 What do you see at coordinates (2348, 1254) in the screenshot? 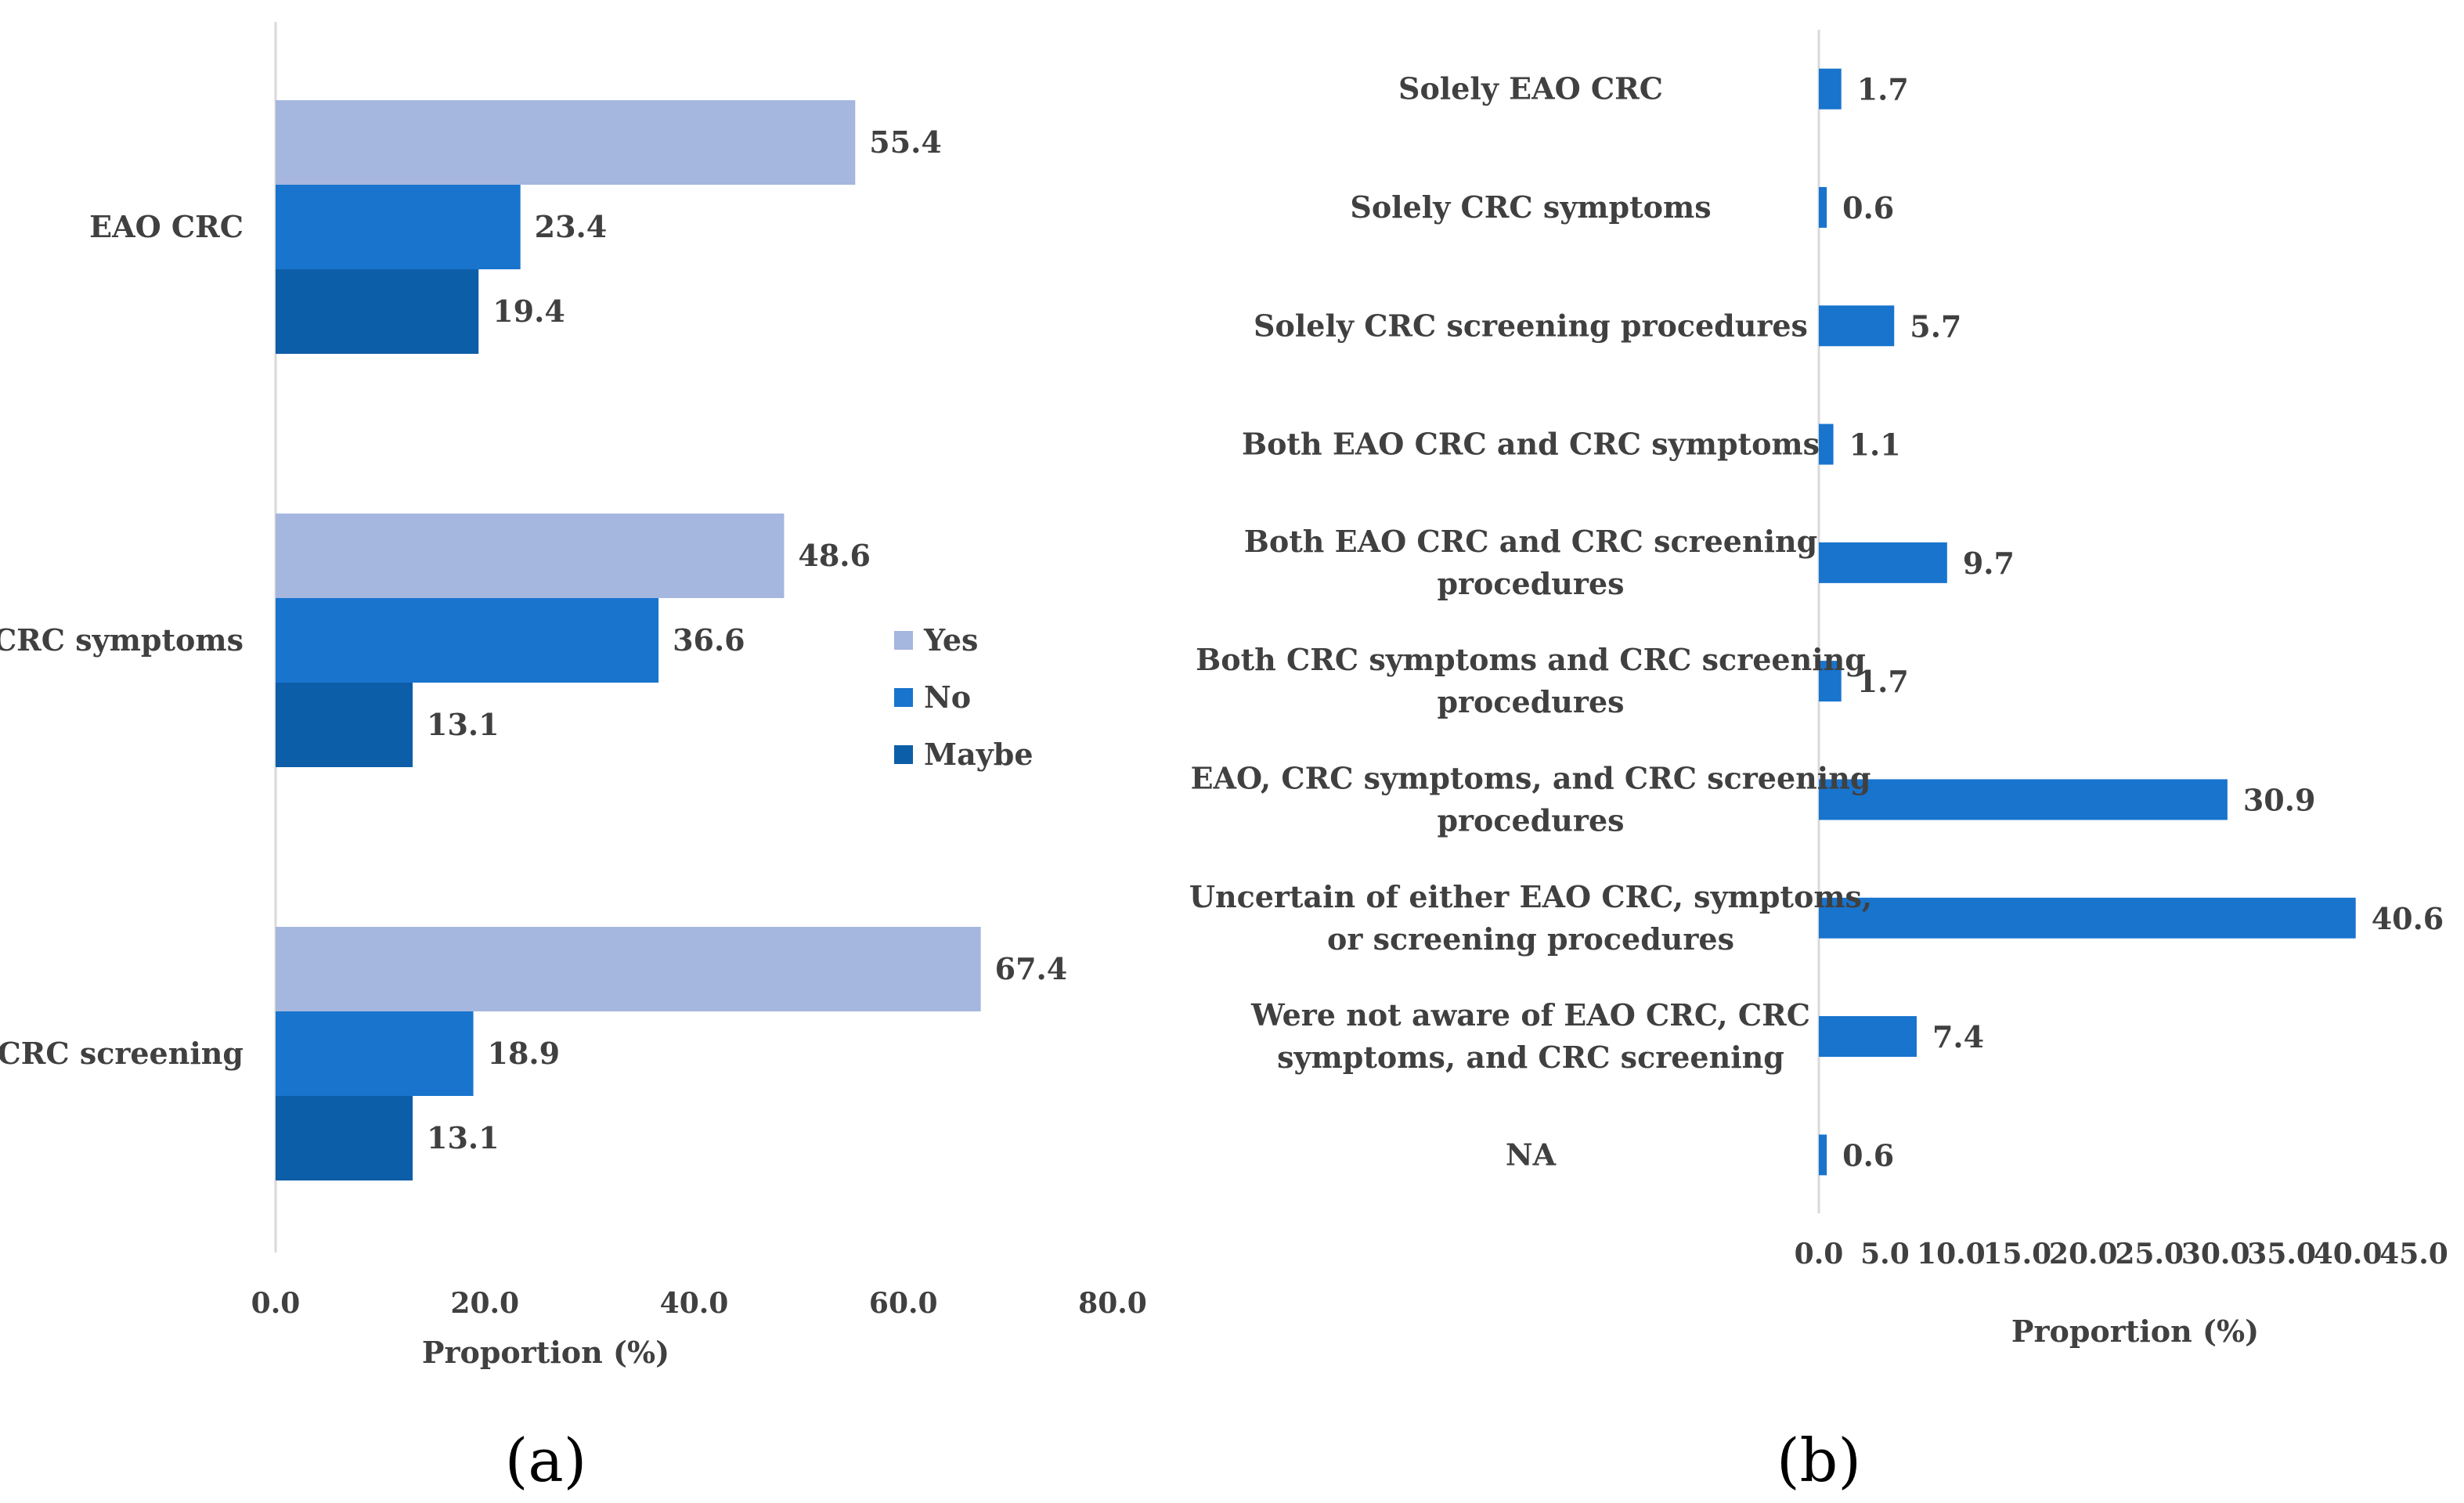
I see `x-tick-label-b: 40.0` at bounding box center [2348, 1254].